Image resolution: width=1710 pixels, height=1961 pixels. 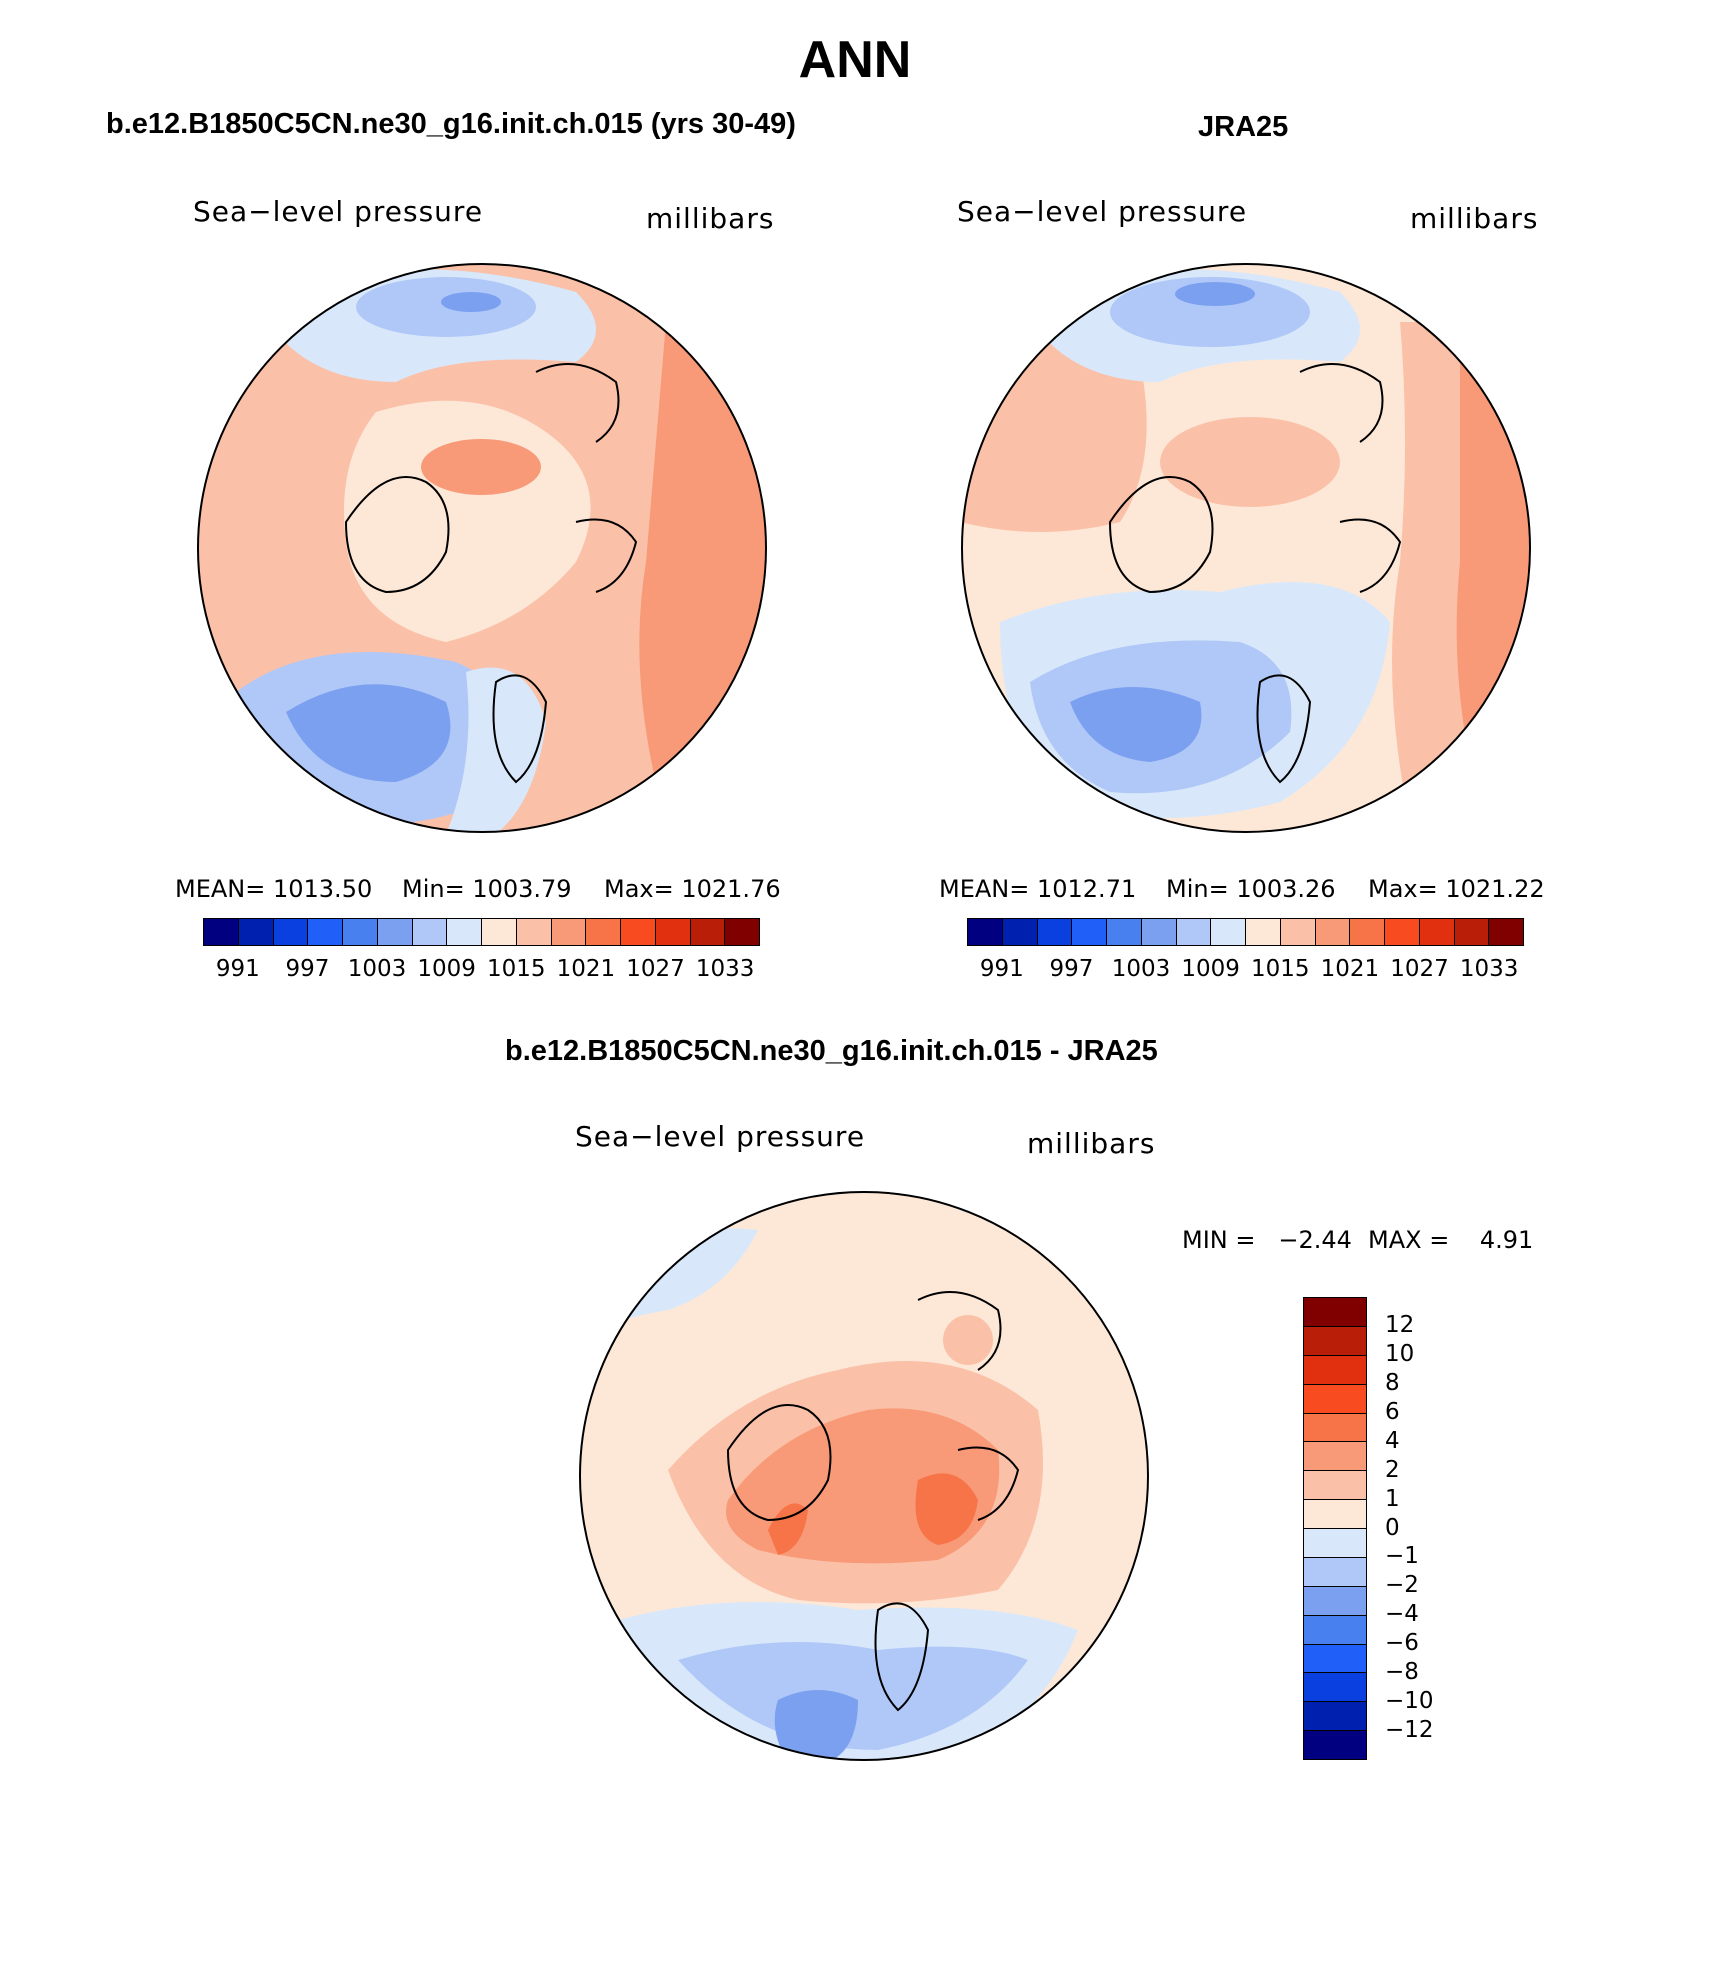 I want to click on europe-negative-core, so click(x=816, y=1725).